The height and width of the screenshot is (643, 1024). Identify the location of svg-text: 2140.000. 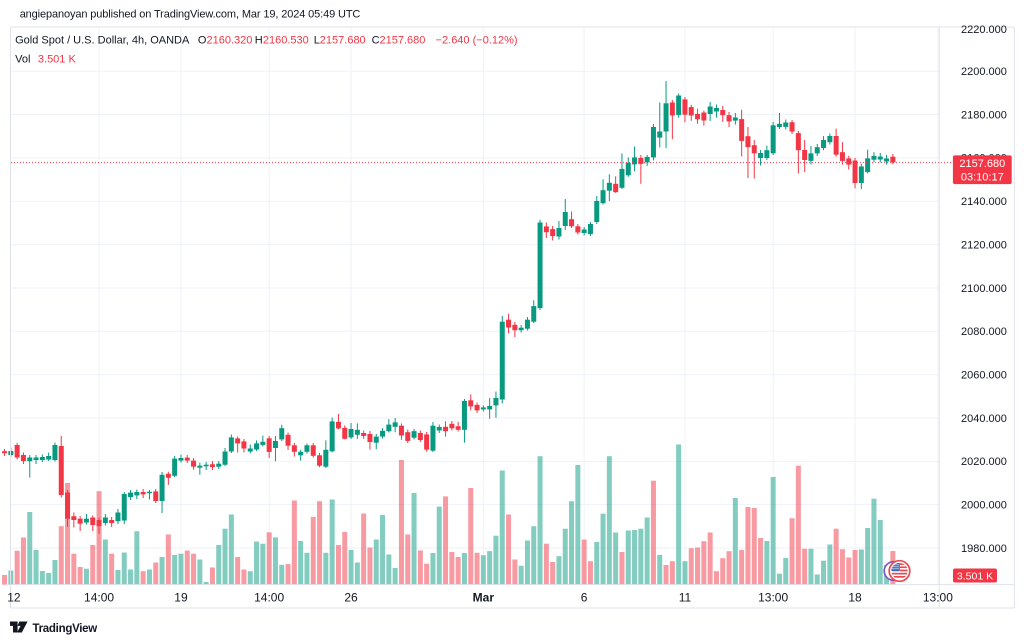
(984, 202).